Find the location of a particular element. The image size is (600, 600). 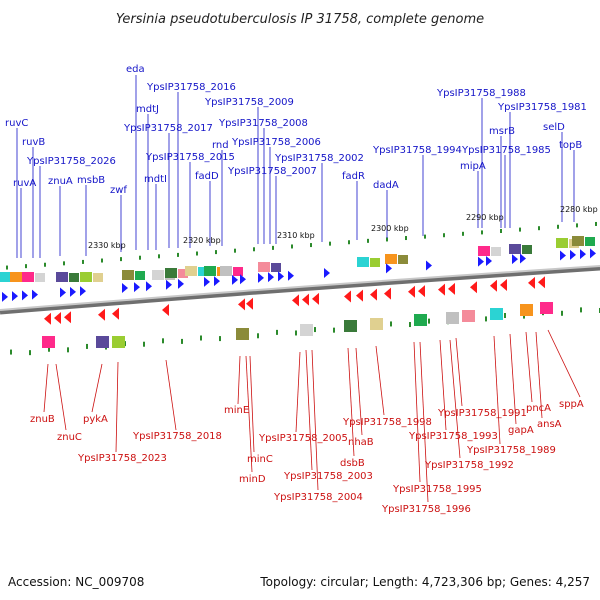

gene-label: sppA is located at coordinates (571, 404).